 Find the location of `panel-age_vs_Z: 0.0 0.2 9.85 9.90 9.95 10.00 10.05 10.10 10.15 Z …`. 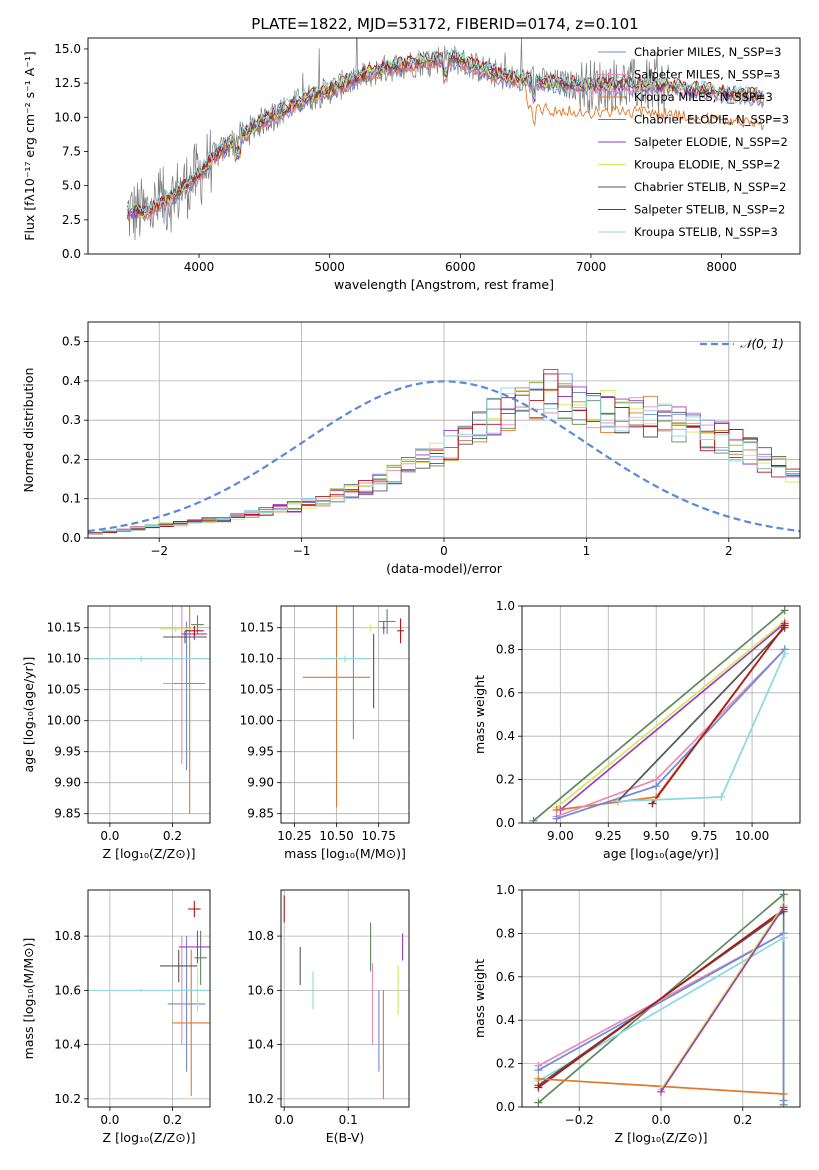

panel-age_vs_Z: 0.0 0.2 9.85 9.90 9.95 10.00 10.05 10.10 10.15 Z … is located at coordinates (116, 733).